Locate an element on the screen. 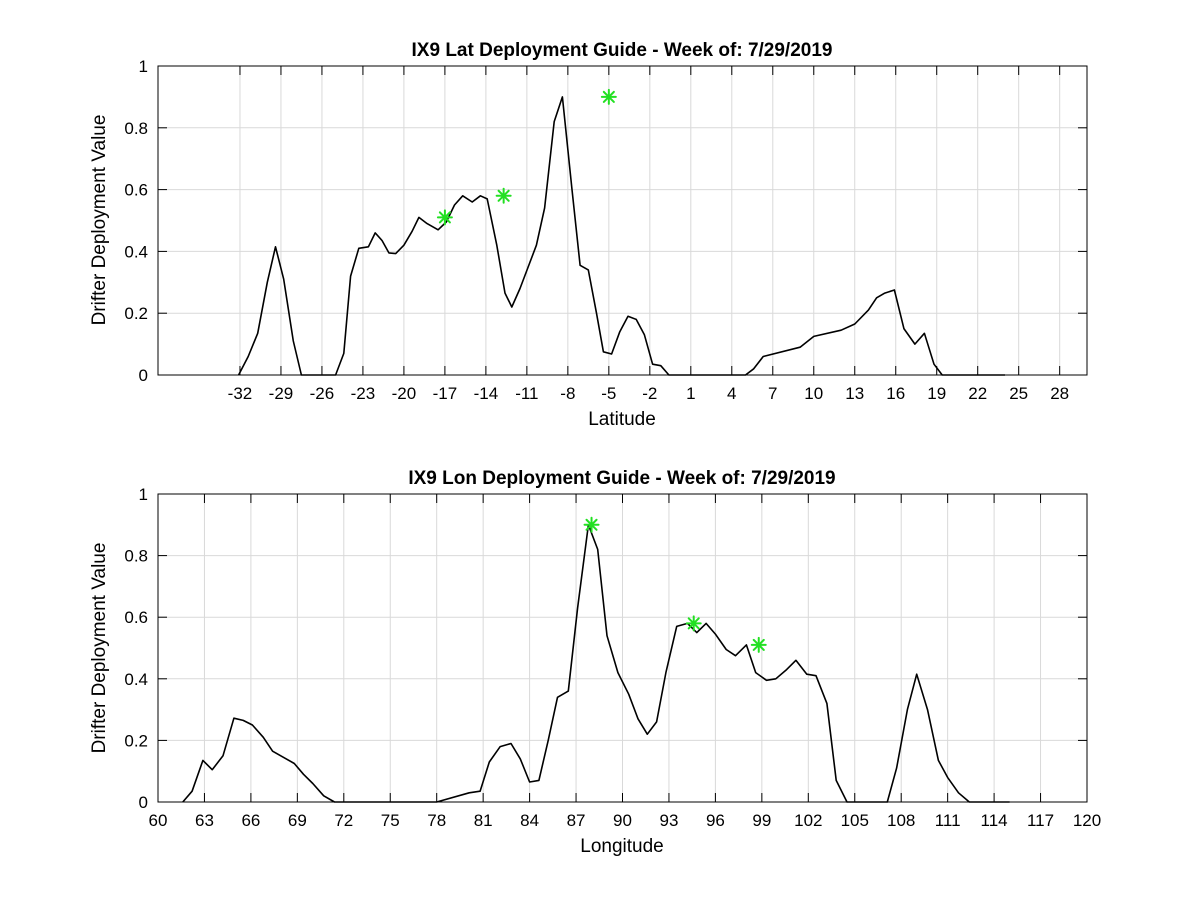  lon-x-tick-label: 78 is located at coordinates (436, 820).